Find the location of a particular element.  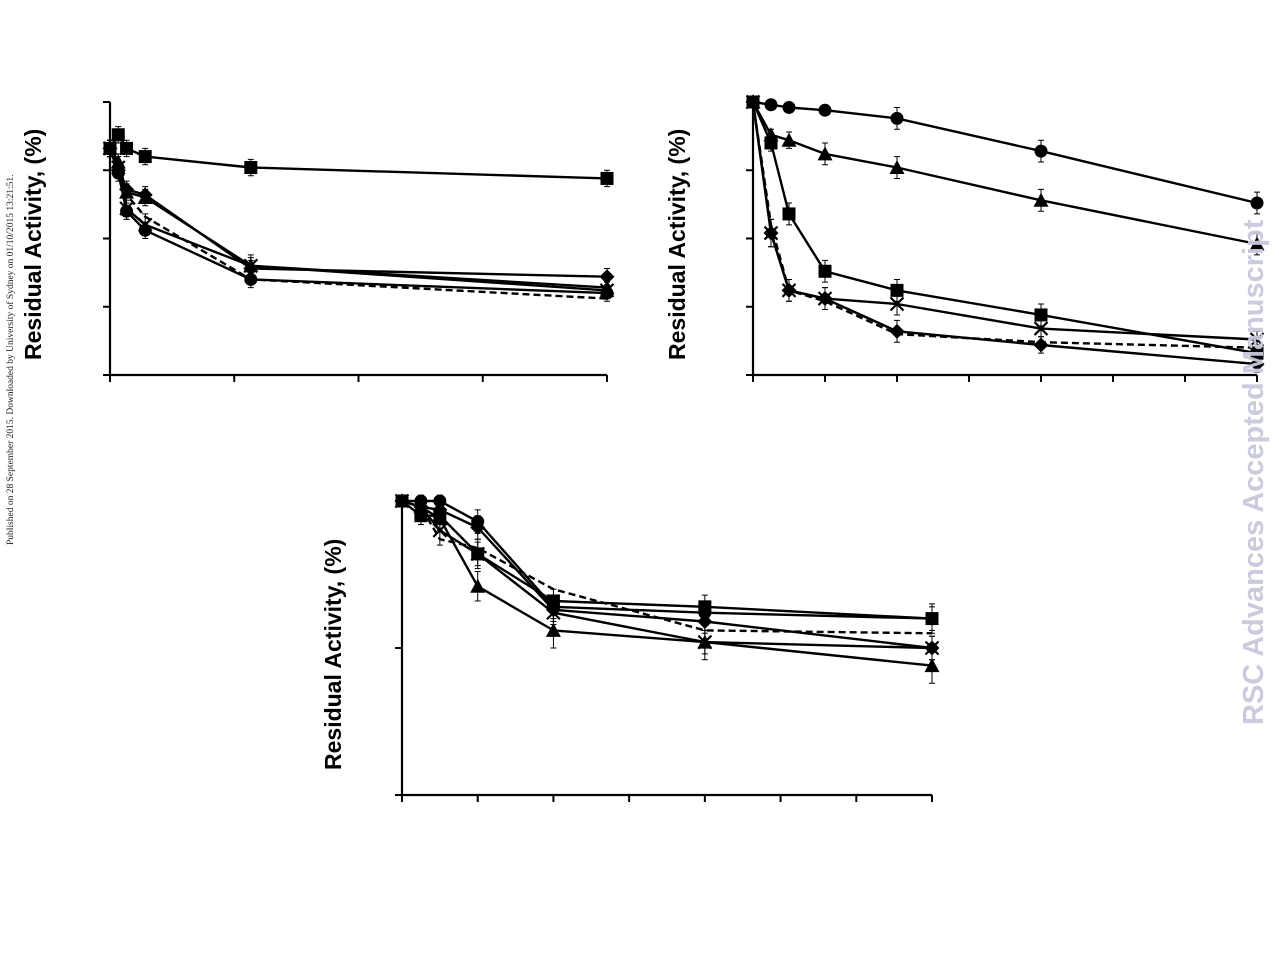

chart-c-y-axis-label: Residual Activity, (%) is located at coordinates (333, 654).